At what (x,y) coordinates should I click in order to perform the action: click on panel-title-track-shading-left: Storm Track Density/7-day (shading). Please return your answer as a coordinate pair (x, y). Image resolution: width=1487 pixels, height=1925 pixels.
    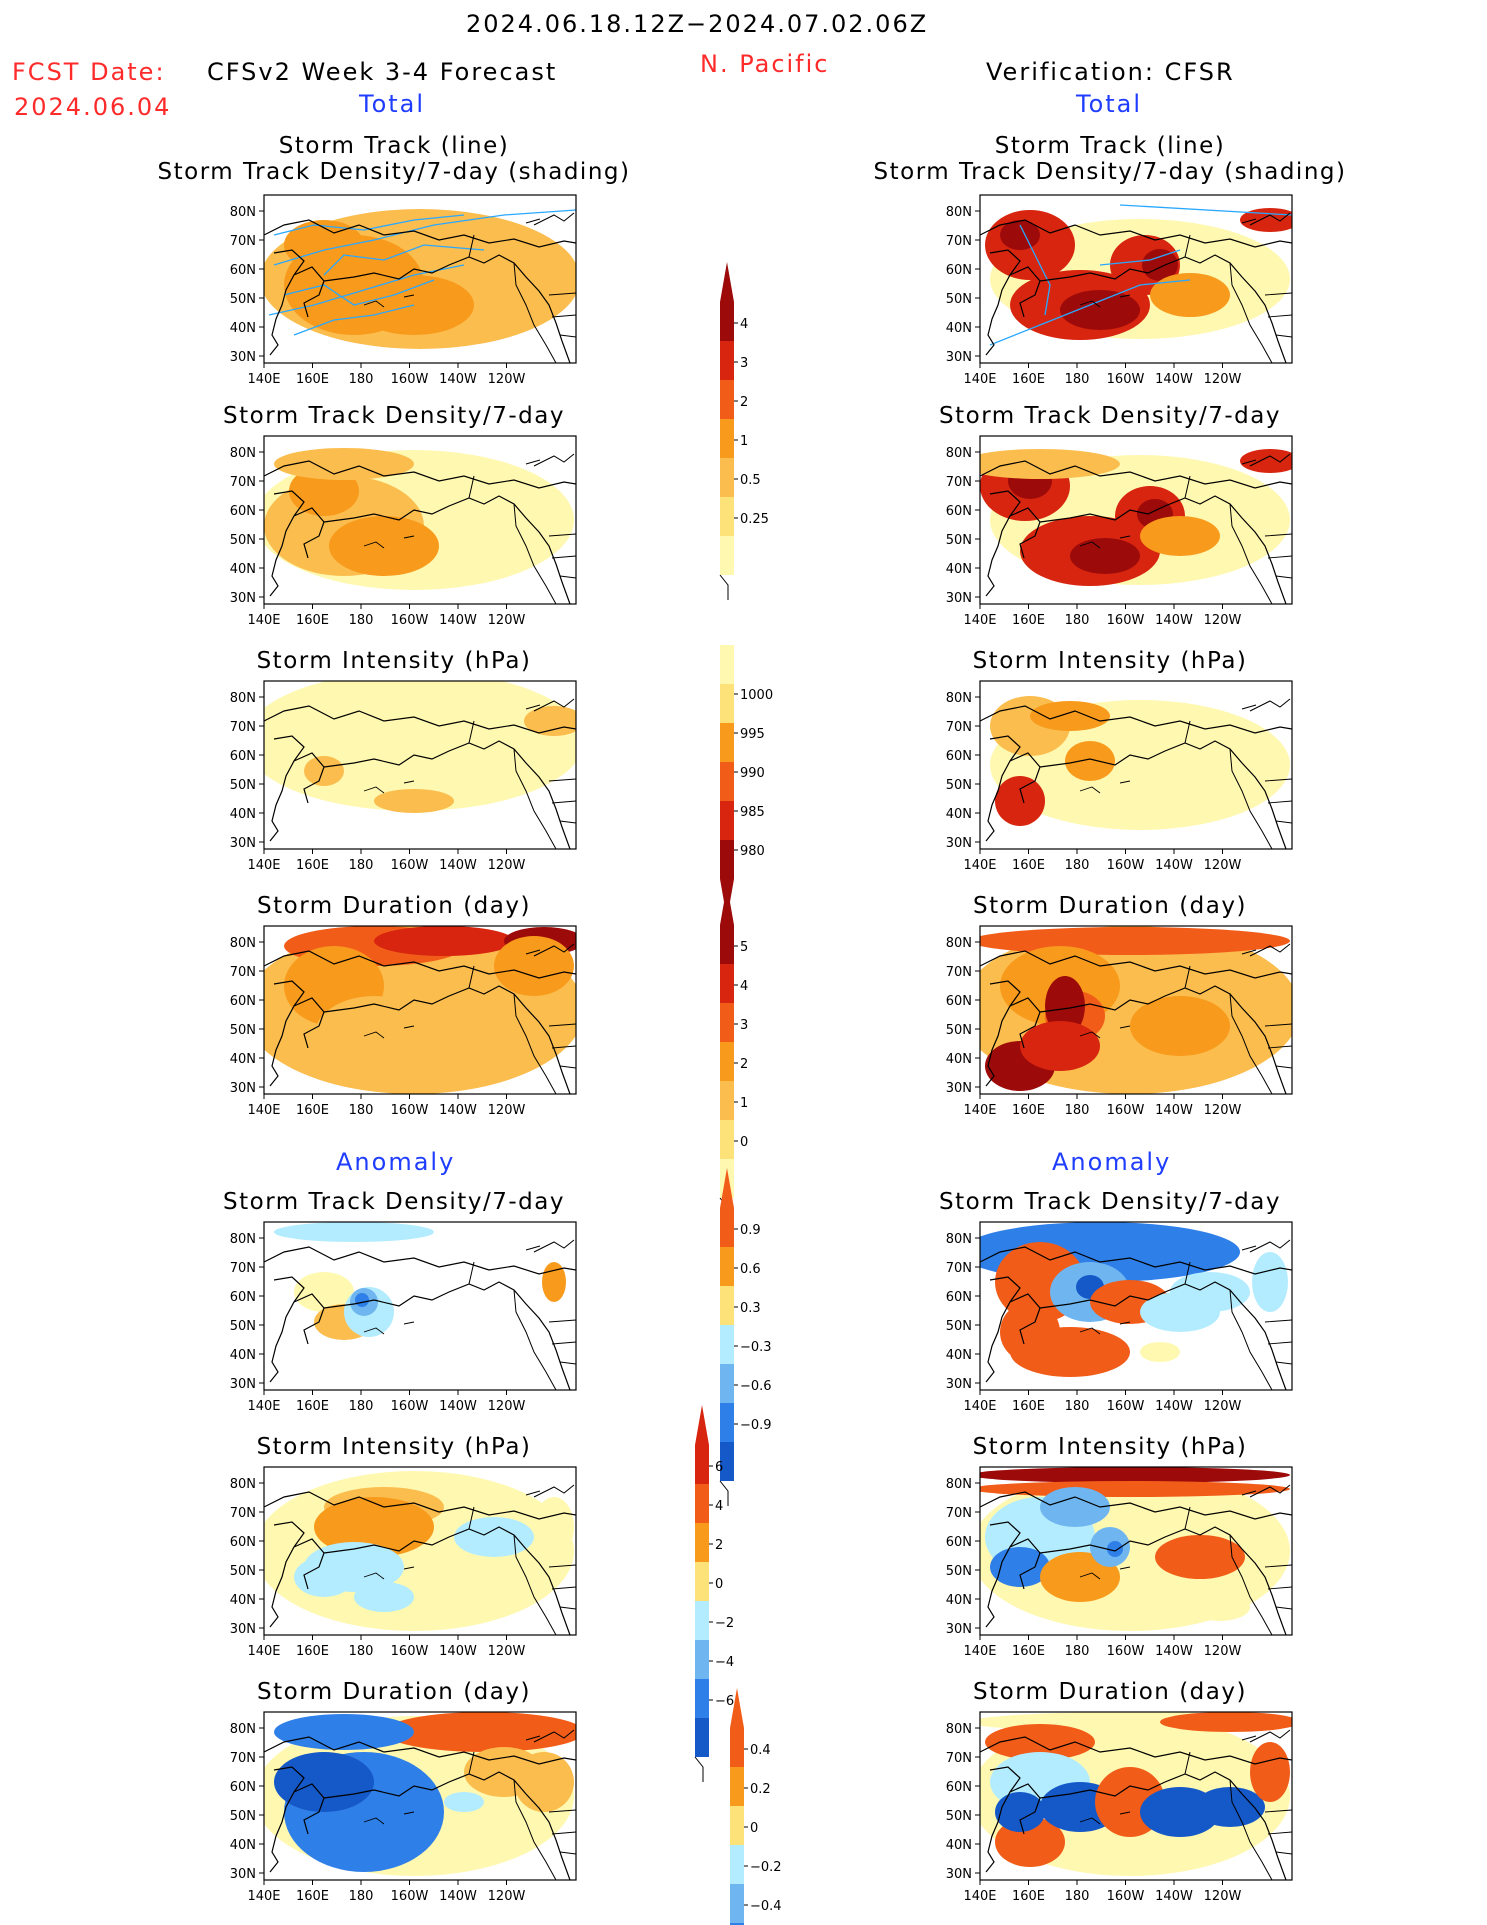
    Looking at the image, I should click on (394, 172).